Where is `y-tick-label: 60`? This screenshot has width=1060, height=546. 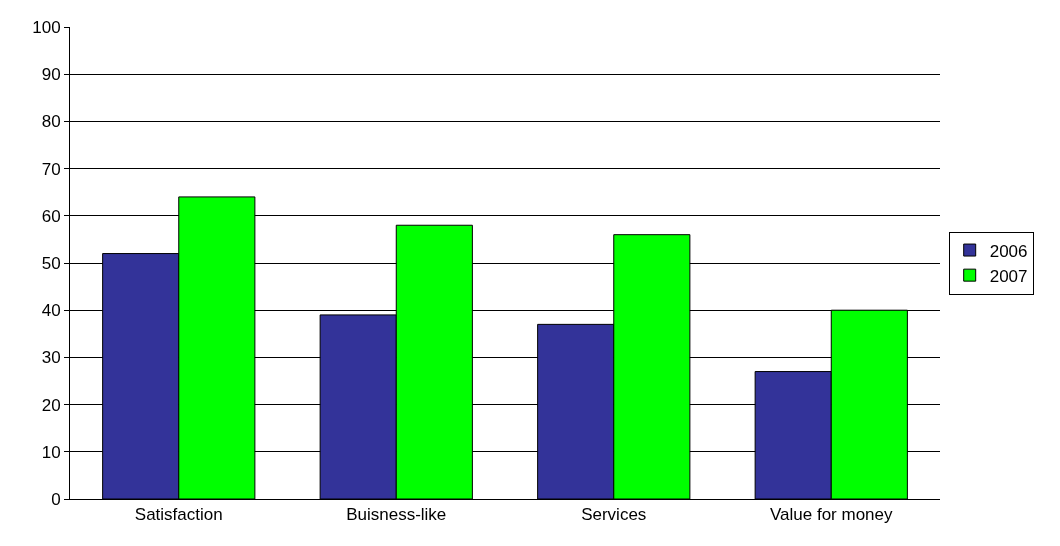 y-tick-label: 60 is located at coordinates (51, 216).